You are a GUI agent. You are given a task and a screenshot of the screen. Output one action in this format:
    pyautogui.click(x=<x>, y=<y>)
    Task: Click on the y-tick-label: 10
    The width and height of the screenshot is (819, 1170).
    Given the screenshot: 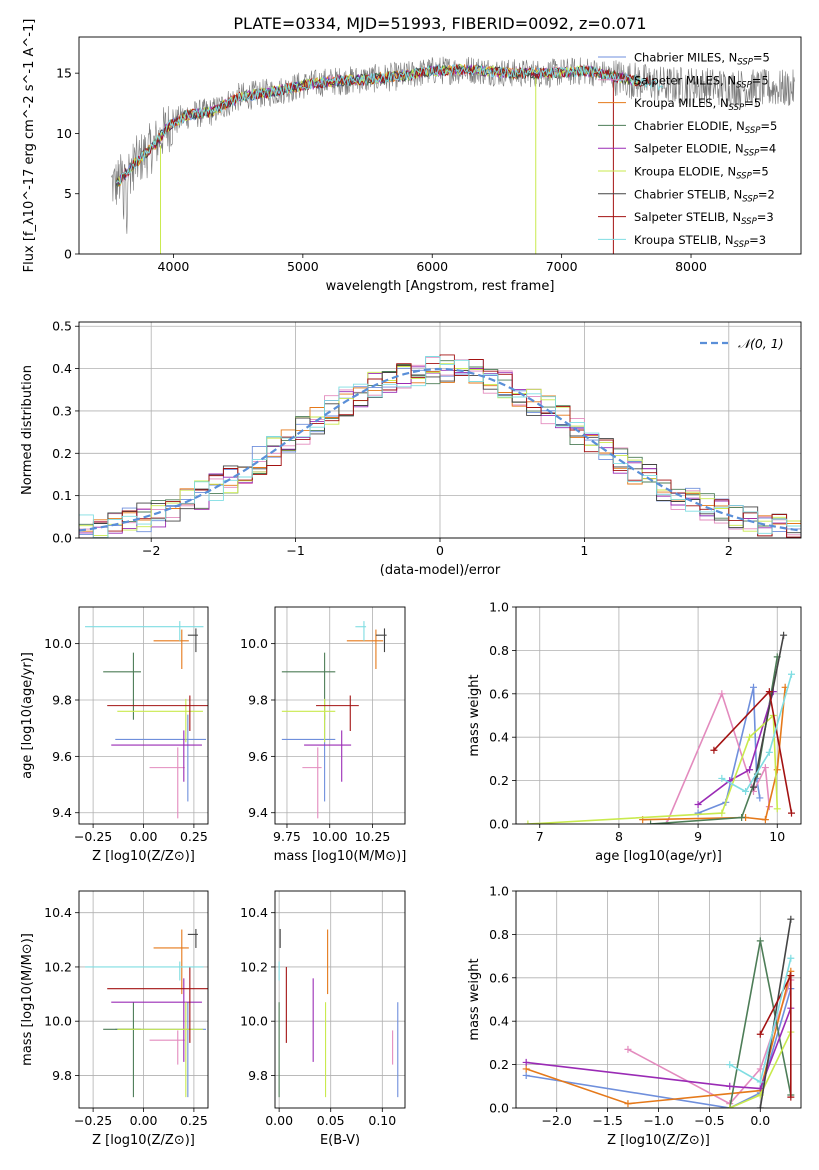 What is the action you would take?
    pyautogui.click(x=64, y=133)
    